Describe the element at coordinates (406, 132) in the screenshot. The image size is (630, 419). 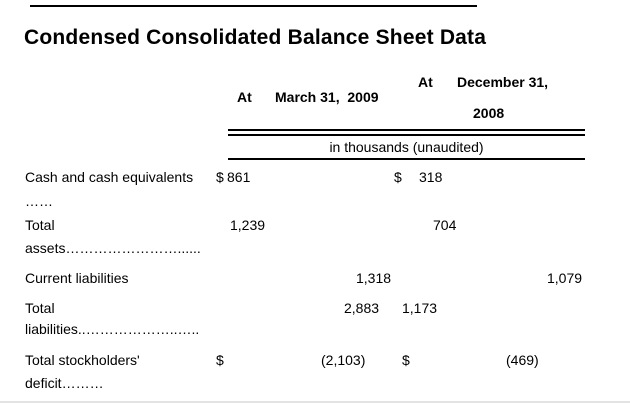
I see `header-double-rule` at that location.